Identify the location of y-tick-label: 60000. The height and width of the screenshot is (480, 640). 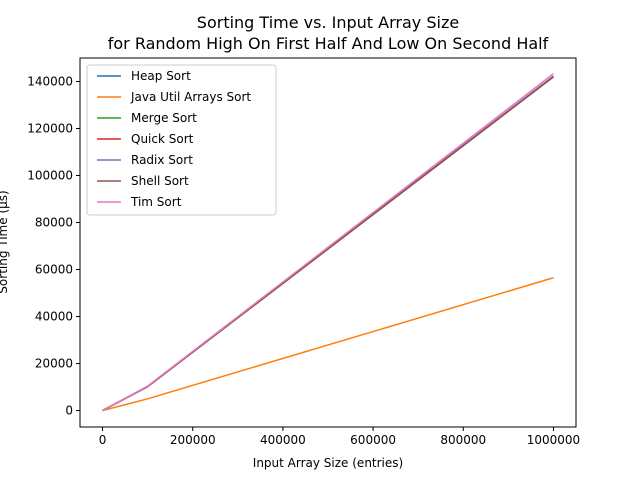
(54, 270).